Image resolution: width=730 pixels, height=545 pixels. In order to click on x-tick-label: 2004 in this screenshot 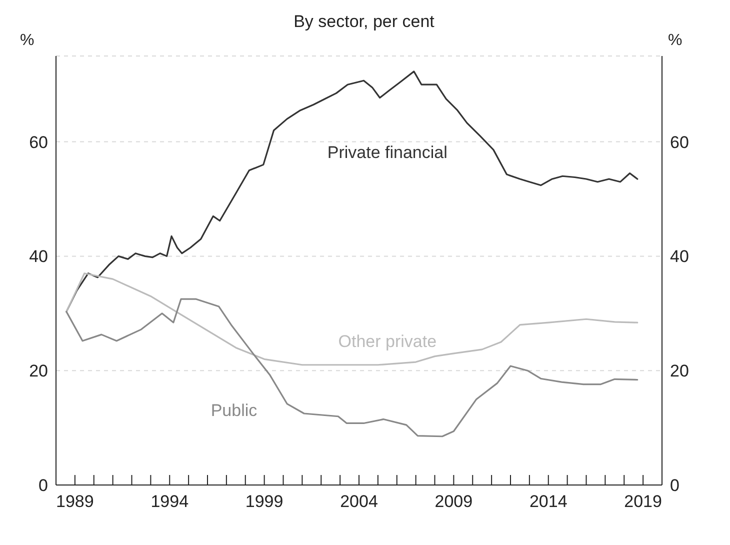, I will do `click(359, 502)`.